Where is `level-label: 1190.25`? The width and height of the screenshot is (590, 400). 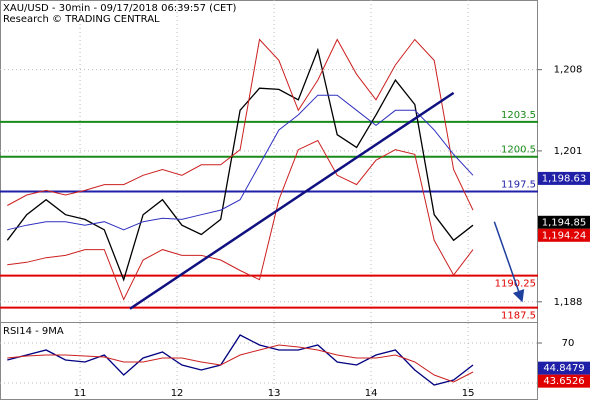
level-label: 1190.25 is located at coordinates (515, 284).